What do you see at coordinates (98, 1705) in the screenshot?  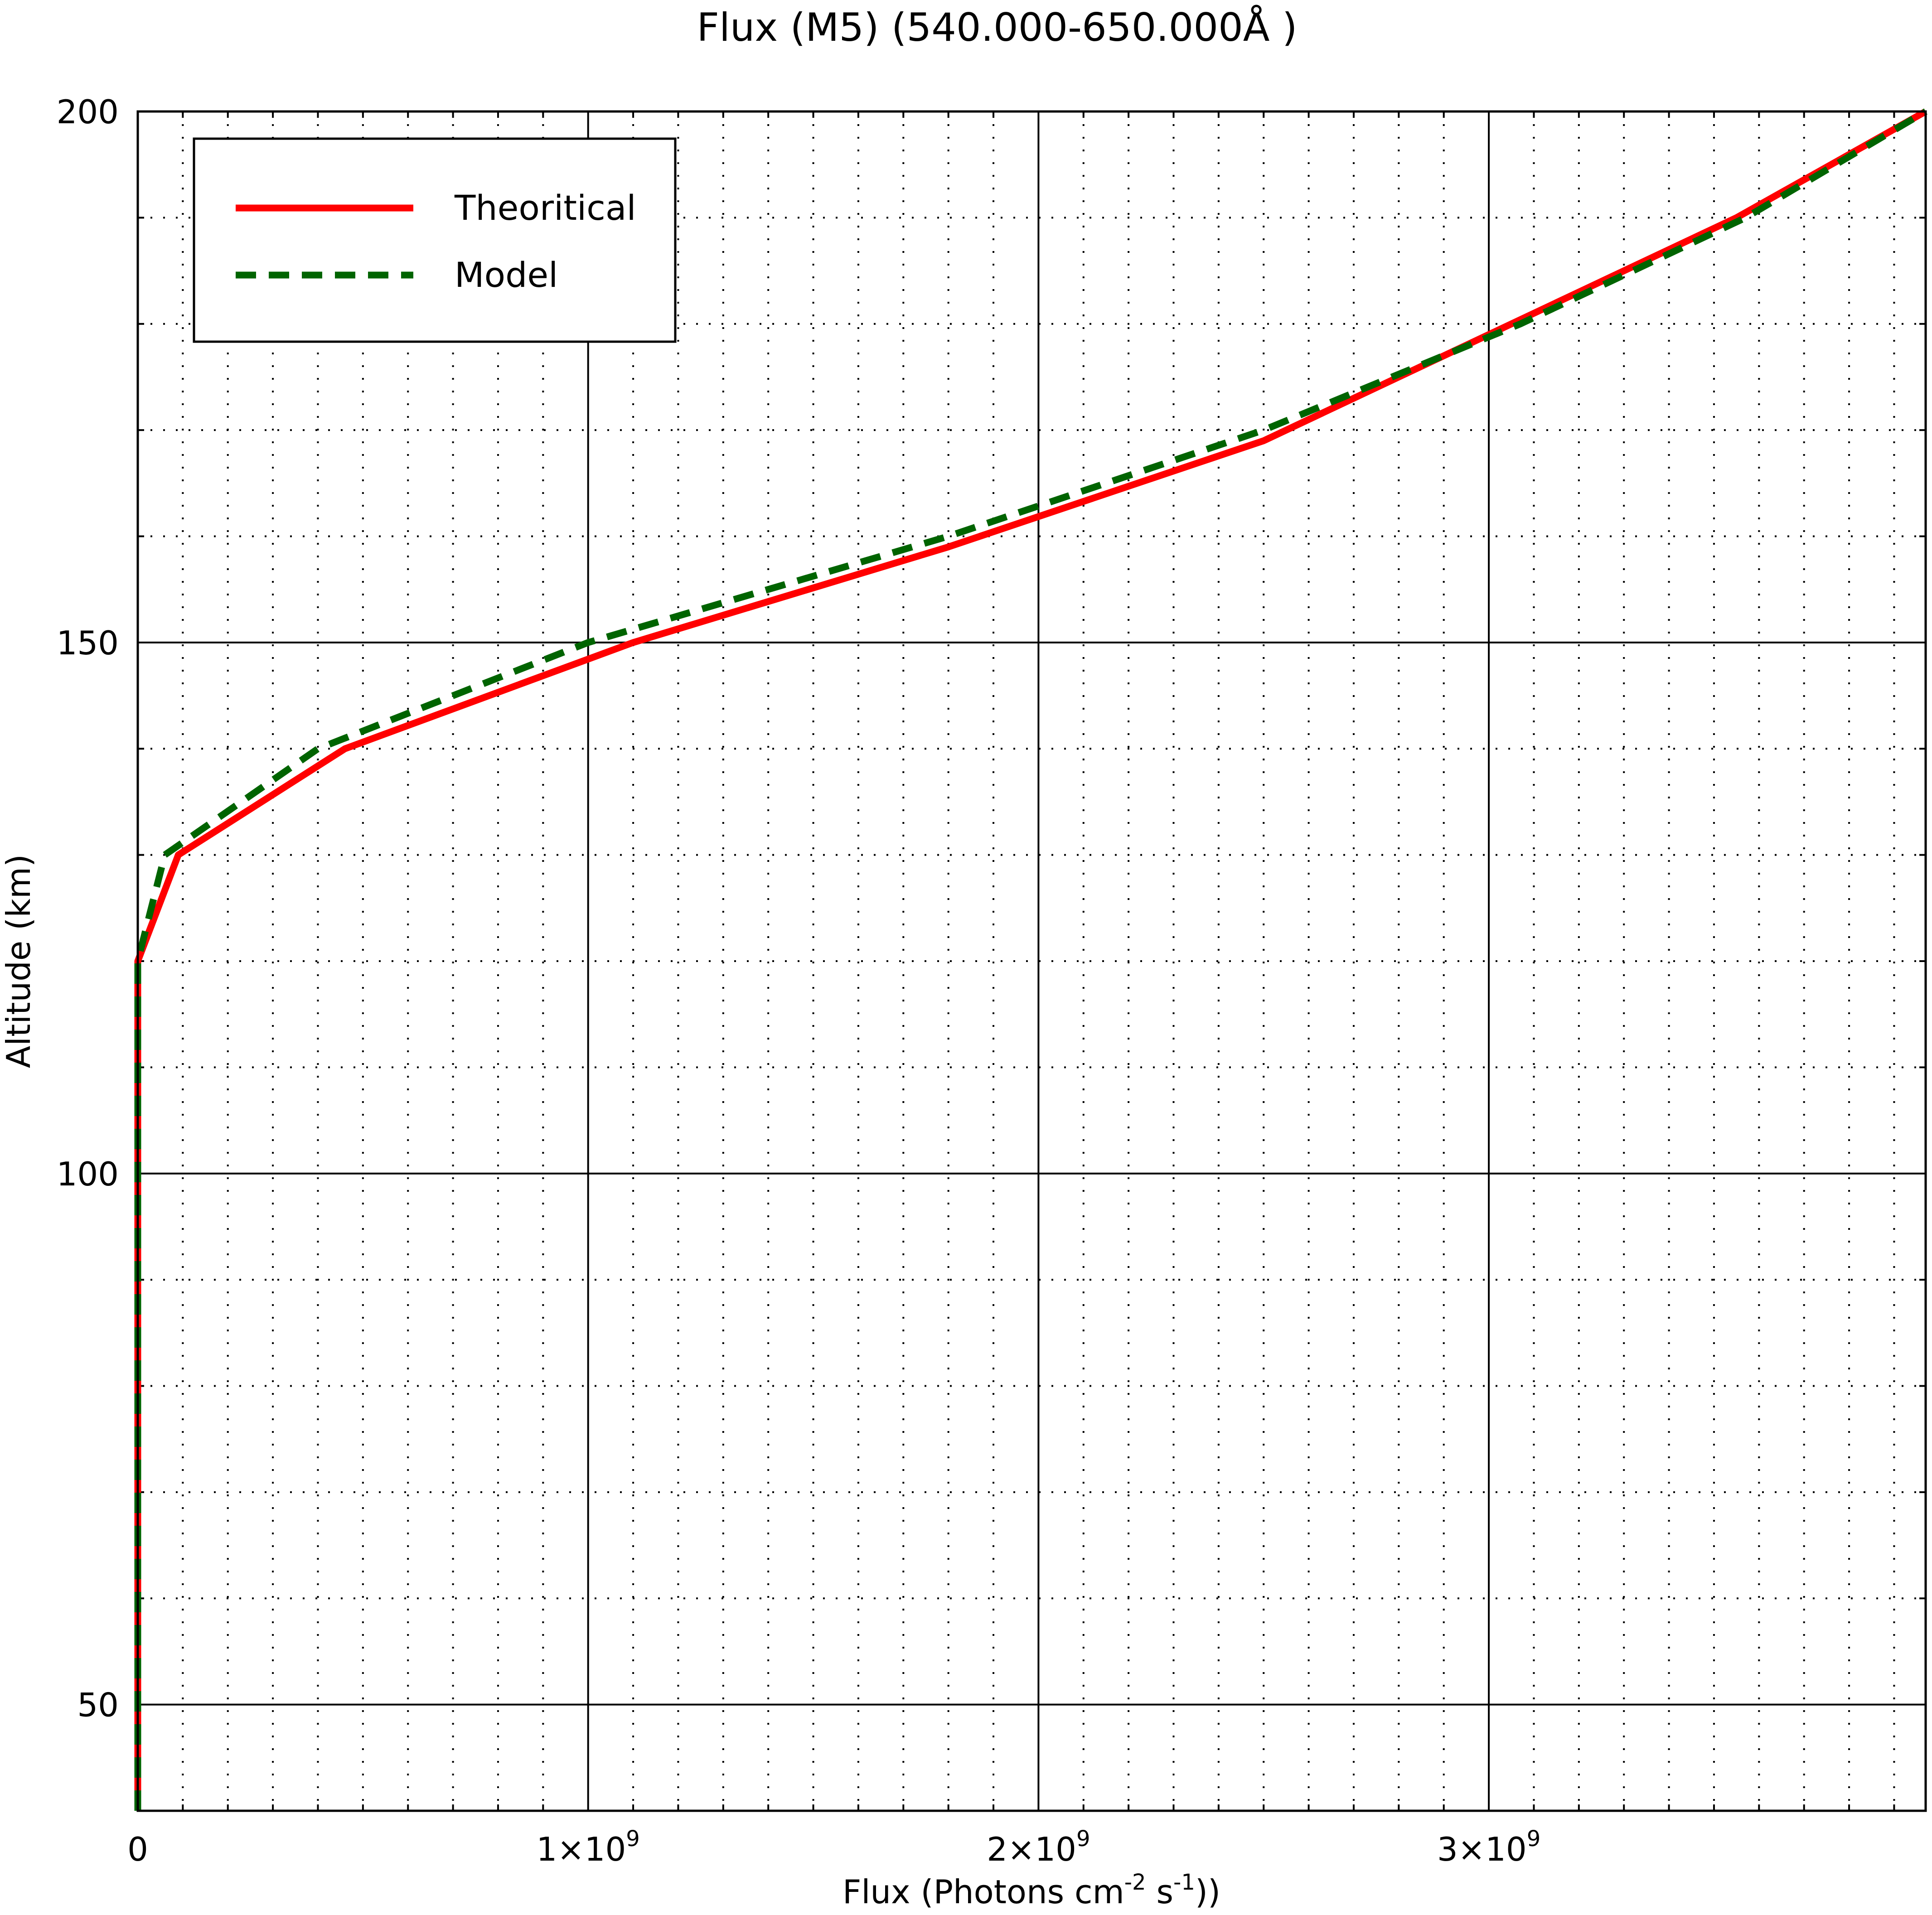 I see `y-tick-label: 50` at bounding box center [98, 1705].